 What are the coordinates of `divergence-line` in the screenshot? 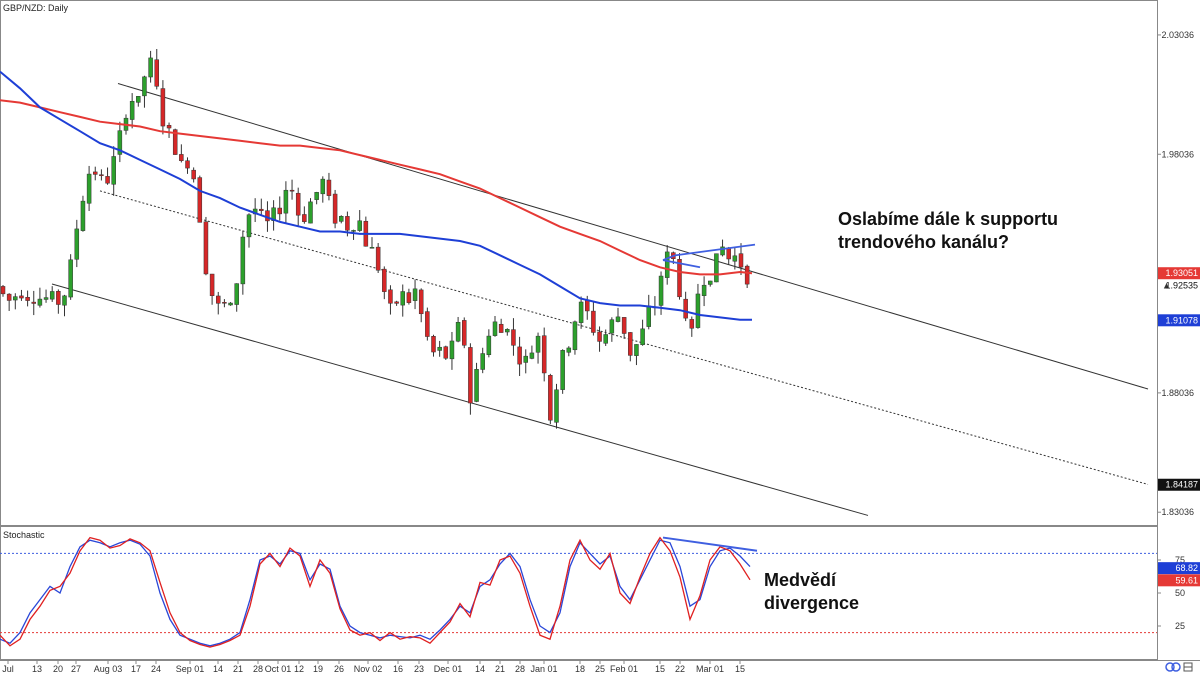 It's located at (710, 544).